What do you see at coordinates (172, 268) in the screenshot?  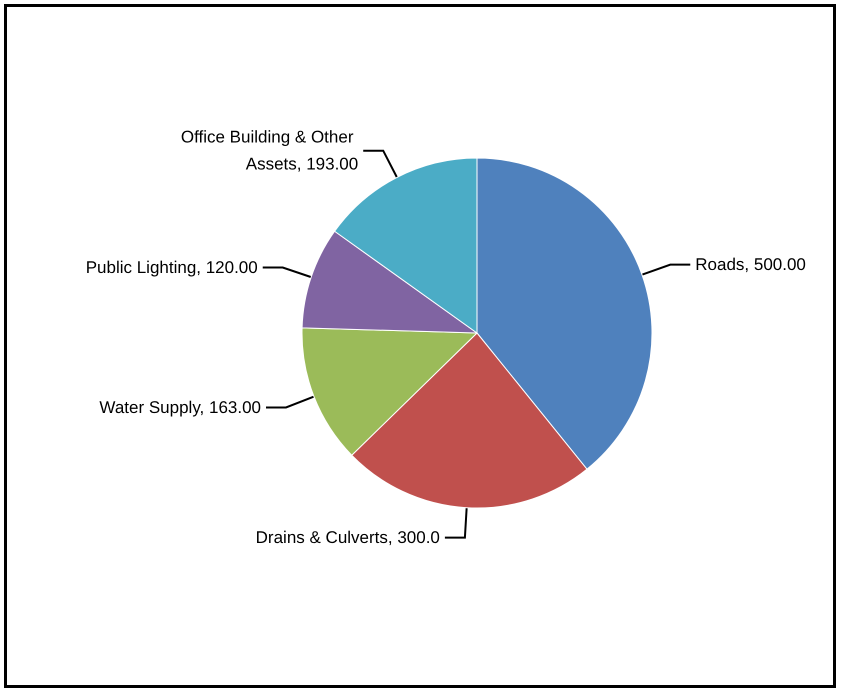 I see `slice-label: Public Lighting, 120.00` at bounding box center [172, 268].